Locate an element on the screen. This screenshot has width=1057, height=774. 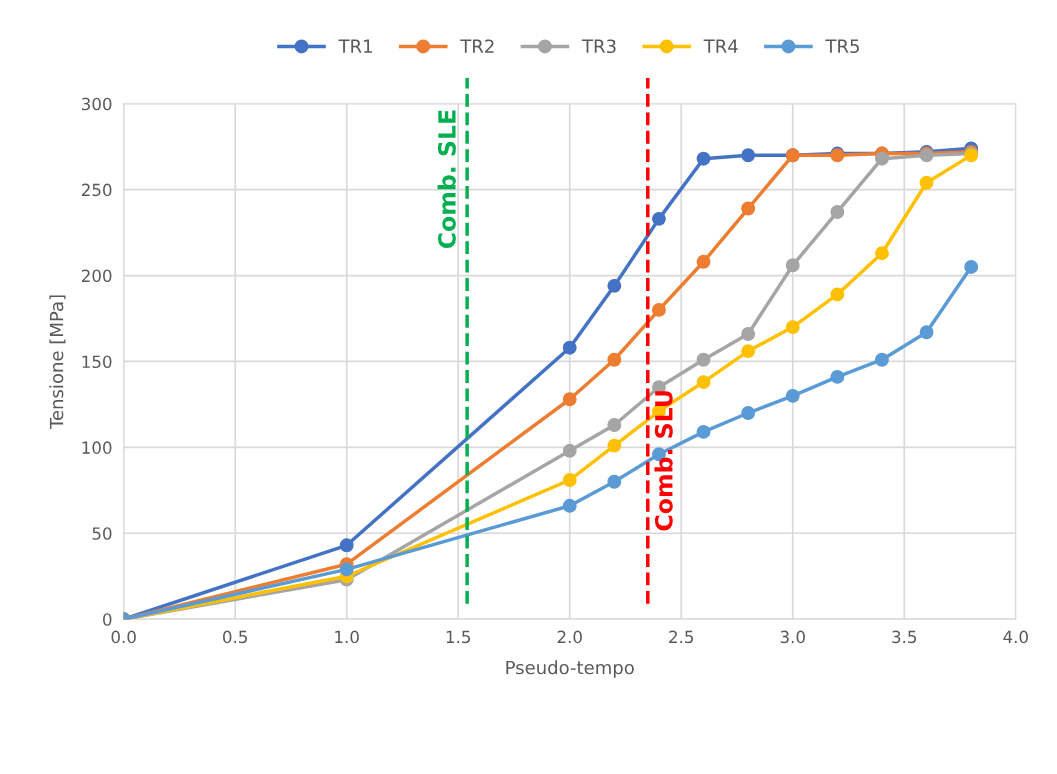
x-tick-label: 3.5 is located at coordinates (904, 637).